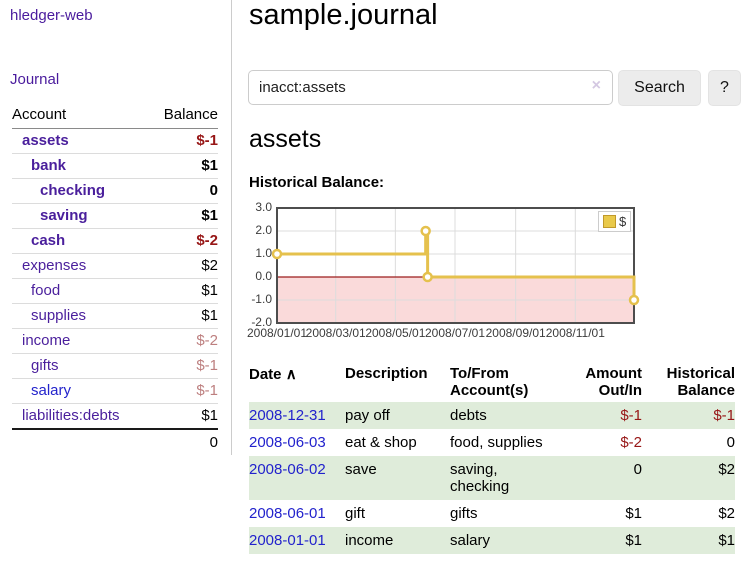  What do you see at coordinates (613, 382) in the screenshot?
I see `amount-column-header: Amount Out/In` at bounding box center [613, 382].